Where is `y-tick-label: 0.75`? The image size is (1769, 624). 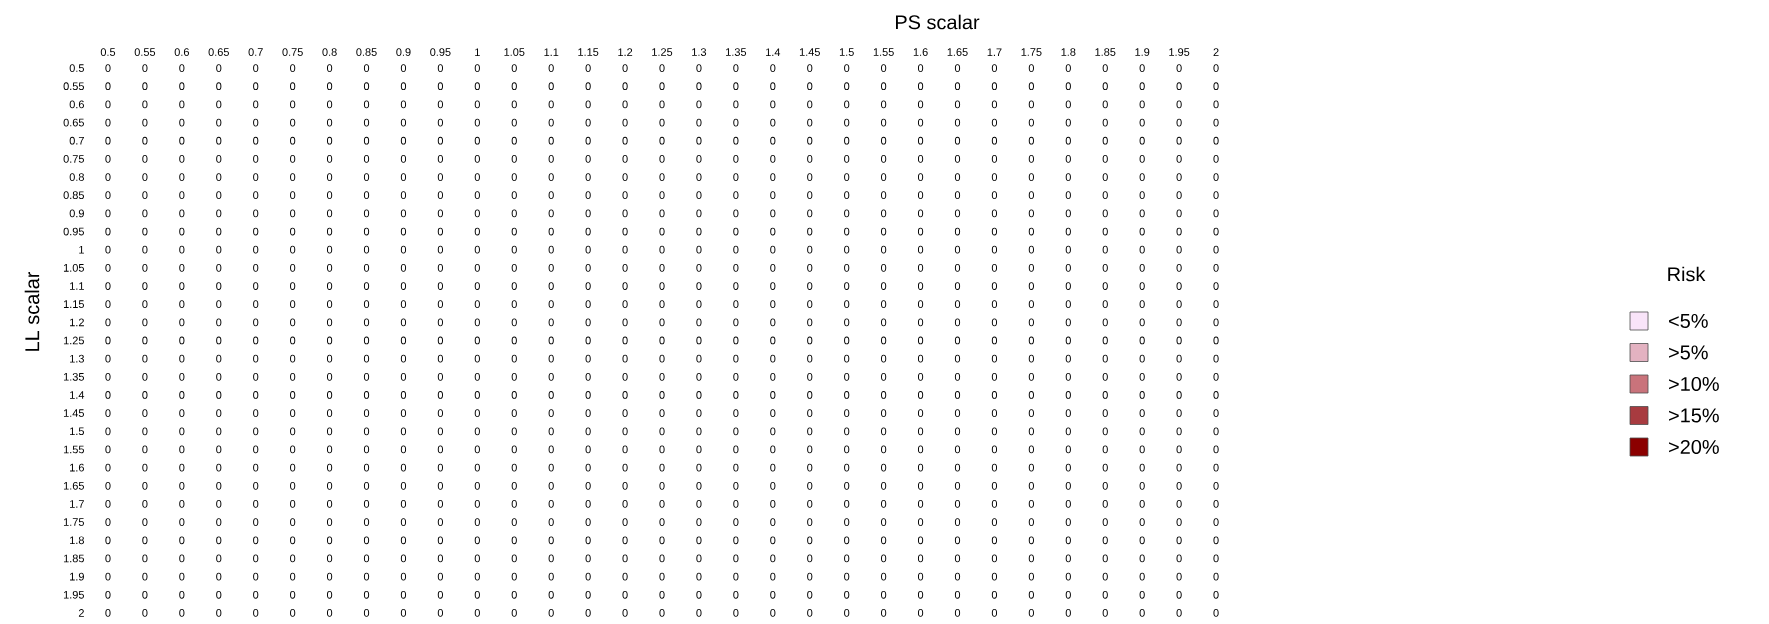 y-tick-label: 0.75 is located at coordinates (73, 159).